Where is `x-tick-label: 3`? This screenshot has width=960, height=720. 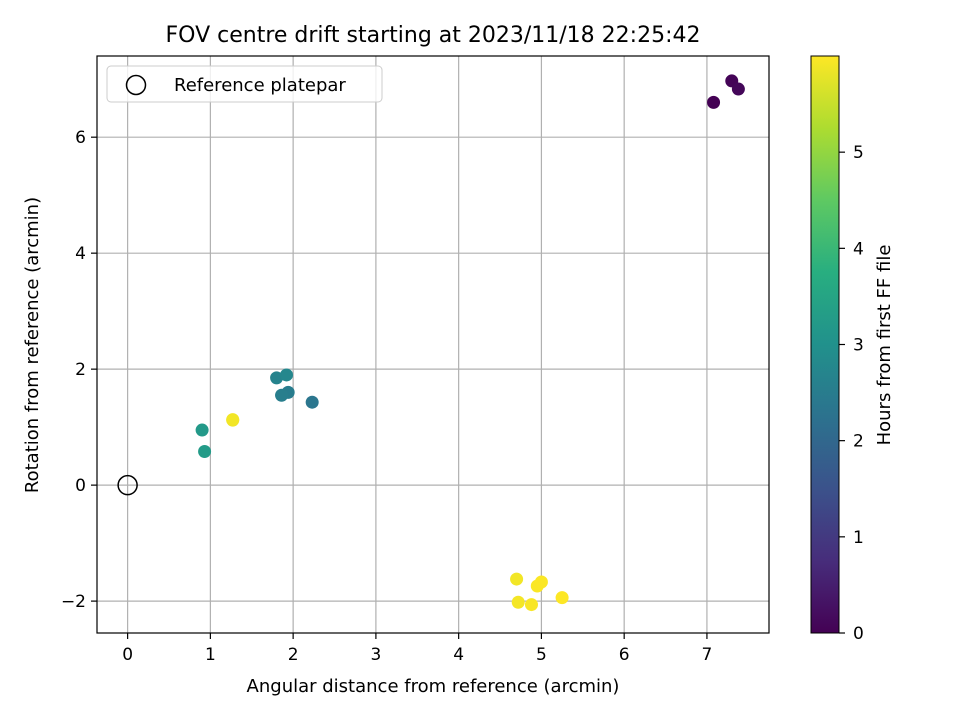 x-tick-label: 3 is located at coordinates (375, 655).